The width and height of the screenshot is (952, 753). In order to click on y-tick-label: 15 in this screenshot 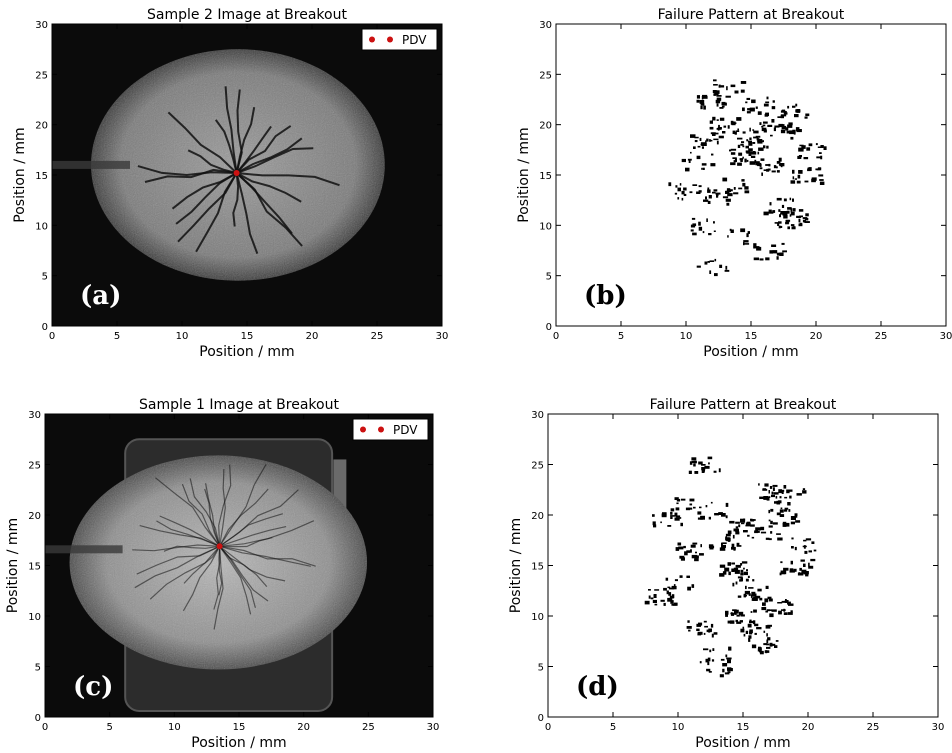, I will do `click(34, 567)`.